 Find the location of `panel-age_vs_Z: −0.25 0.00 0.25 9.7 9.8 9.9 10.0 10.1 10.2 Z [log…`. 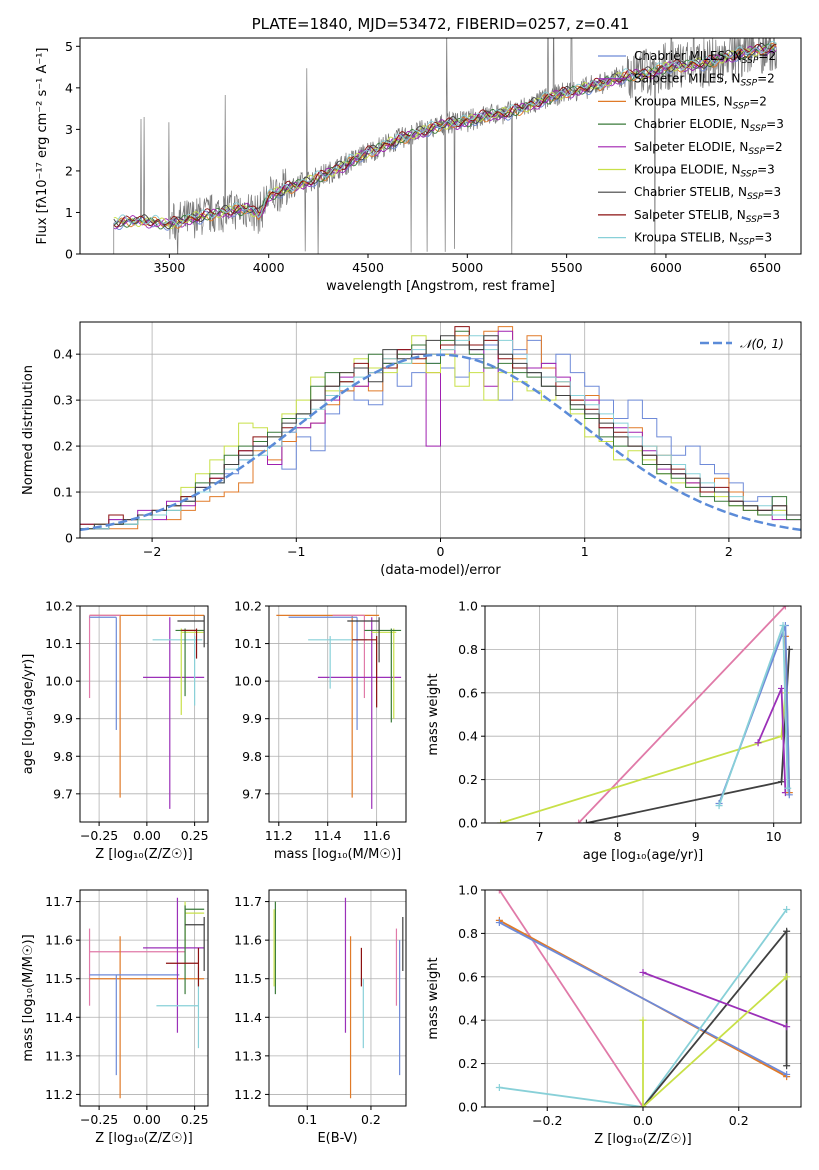

panel-age_vs_Z: −0.25 0.00 0.25 9.7 9.8 9.9 10.0 10.1 10.2 Z [log… is located at coordinates (115, 731).